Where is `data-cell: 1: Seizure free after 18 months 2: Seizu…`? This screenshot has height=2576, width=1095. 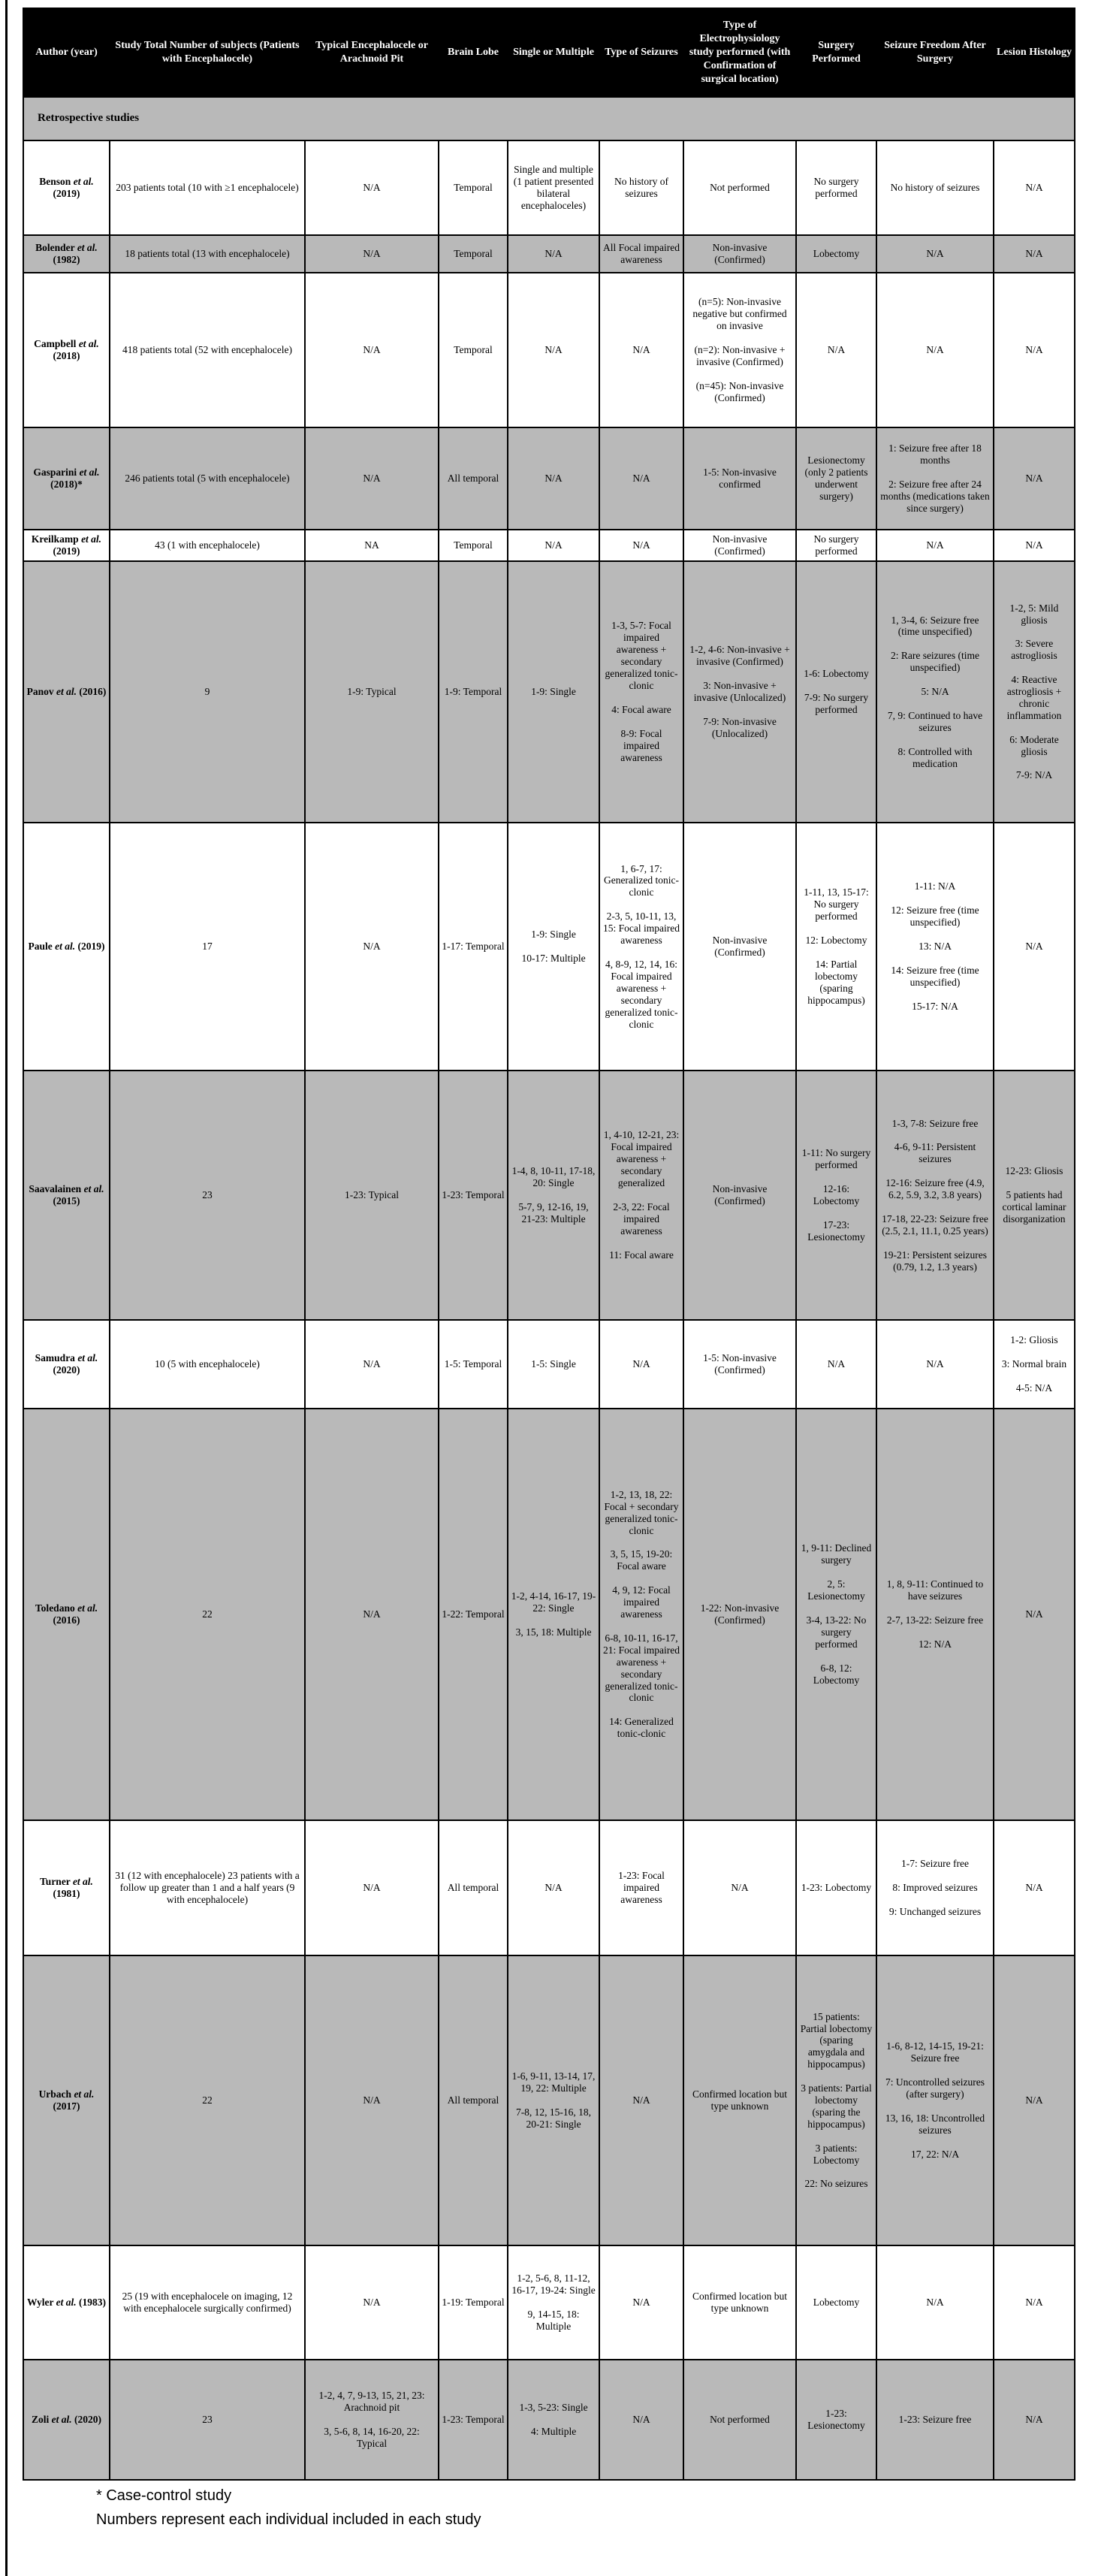
data-cell: 1: Seizure free after 18 months 2: Seizu… is located at coordinates (935, 478).